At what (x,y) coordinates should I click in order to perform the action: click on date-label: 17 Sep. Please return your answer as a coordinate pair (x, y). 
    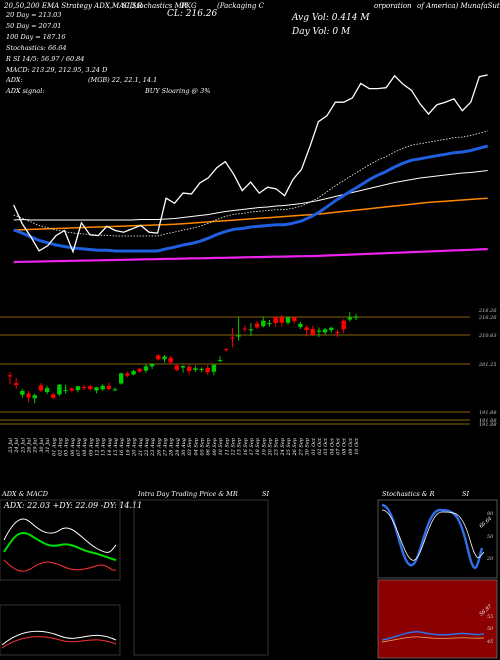
    Looking at the image, I should click on (252, 446).